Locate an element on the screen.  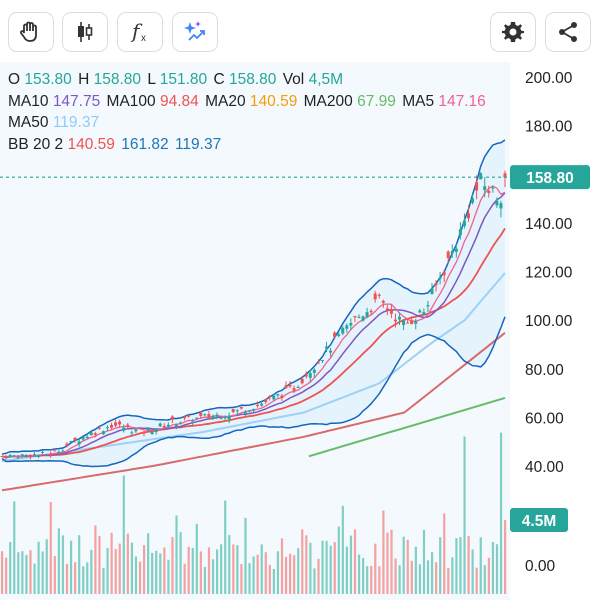
volume-value: 4,5M is located at coordinates (326, 79).